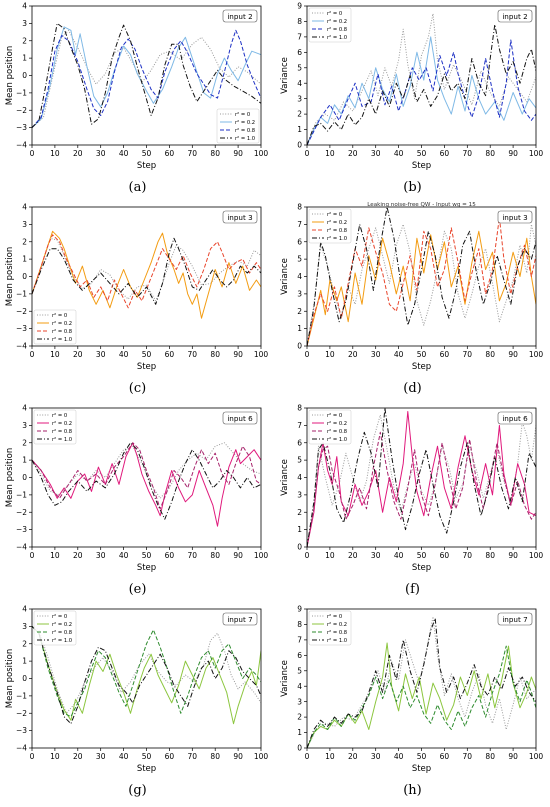  What do you see at coordinates (24, 425) in the screenshot?
I see `y-tick-label-e-7: 3` at bounding box center [24, 425].